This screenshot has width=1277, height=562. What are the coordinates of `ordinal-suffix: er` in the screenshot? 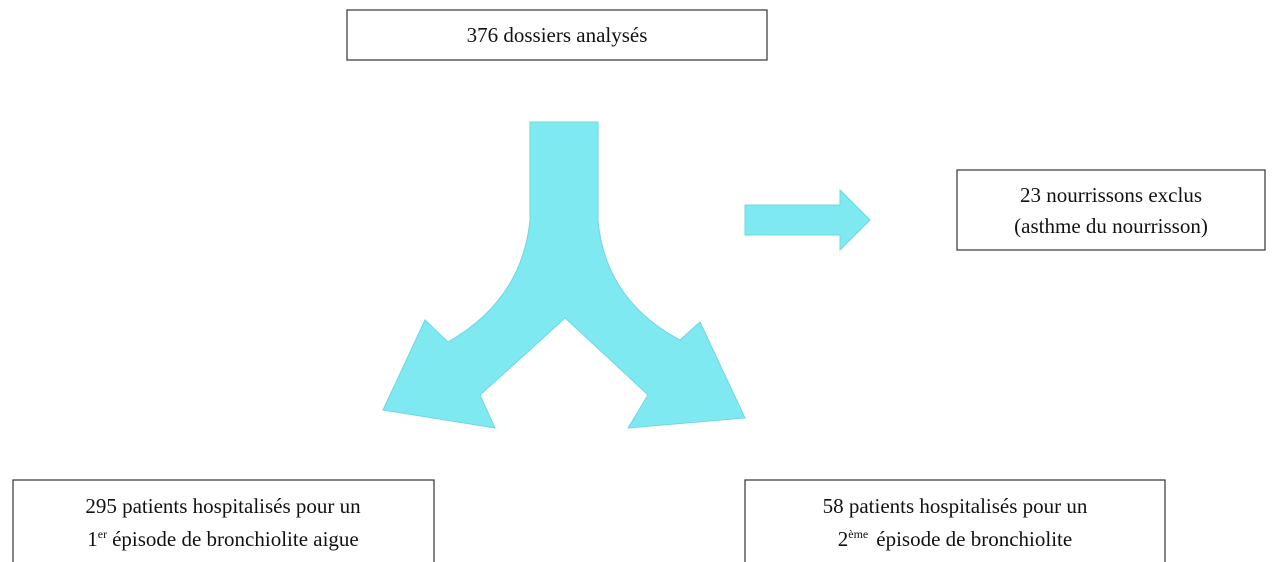 It's located at (102, 534).